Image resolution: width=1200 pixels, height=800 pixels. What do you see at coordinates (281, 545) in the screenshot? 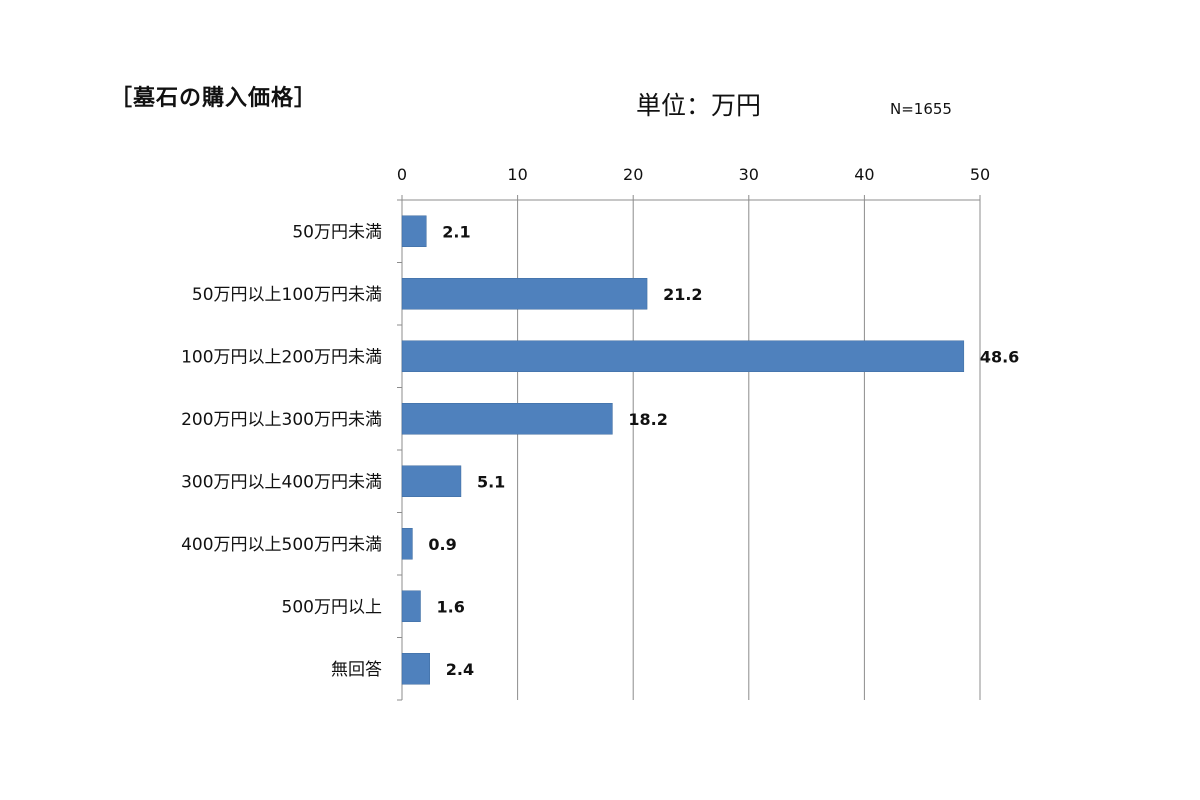
I see `category-label: 400万円以上500万円未満` at bounding box center [281, 545].